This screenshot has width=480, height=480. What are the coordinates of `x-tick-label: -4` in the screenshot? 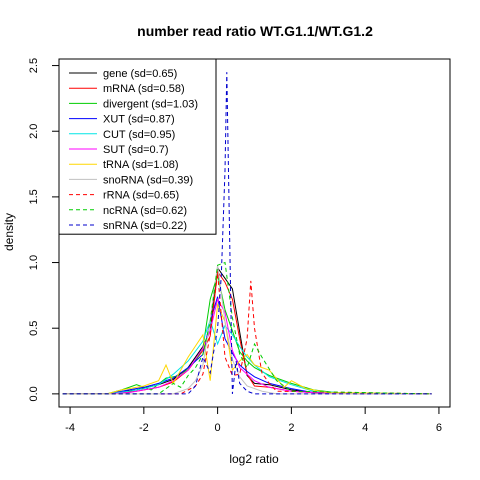 It's located at (70, 428).